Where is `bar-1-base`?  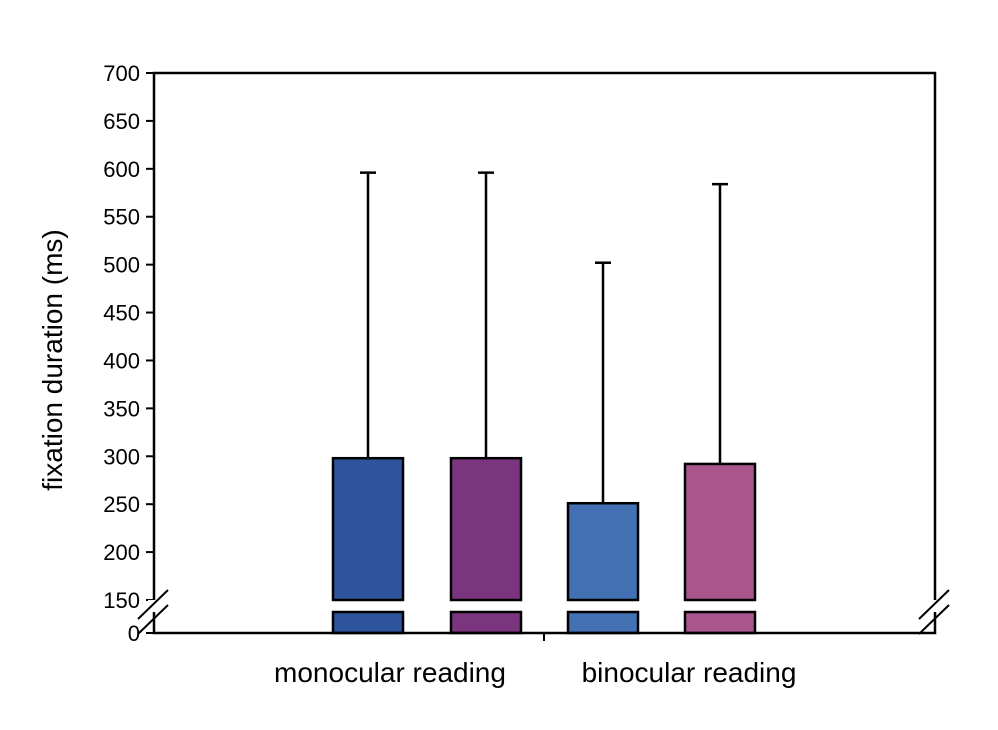
bar-1-base is located at coordinates (368, 622).